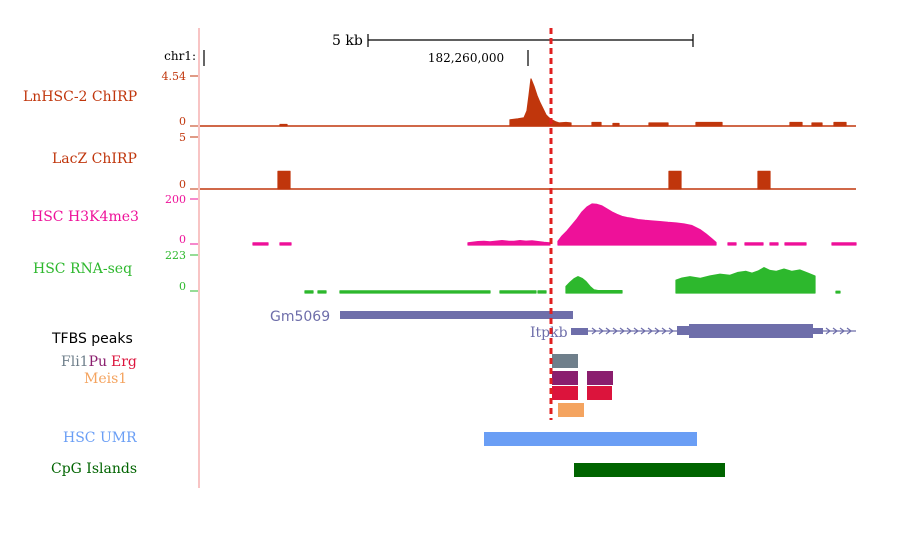  Describe the element at coordinates (100, 438) in the screenshot. I see `umr-track-label: HSC UMR` at that location.